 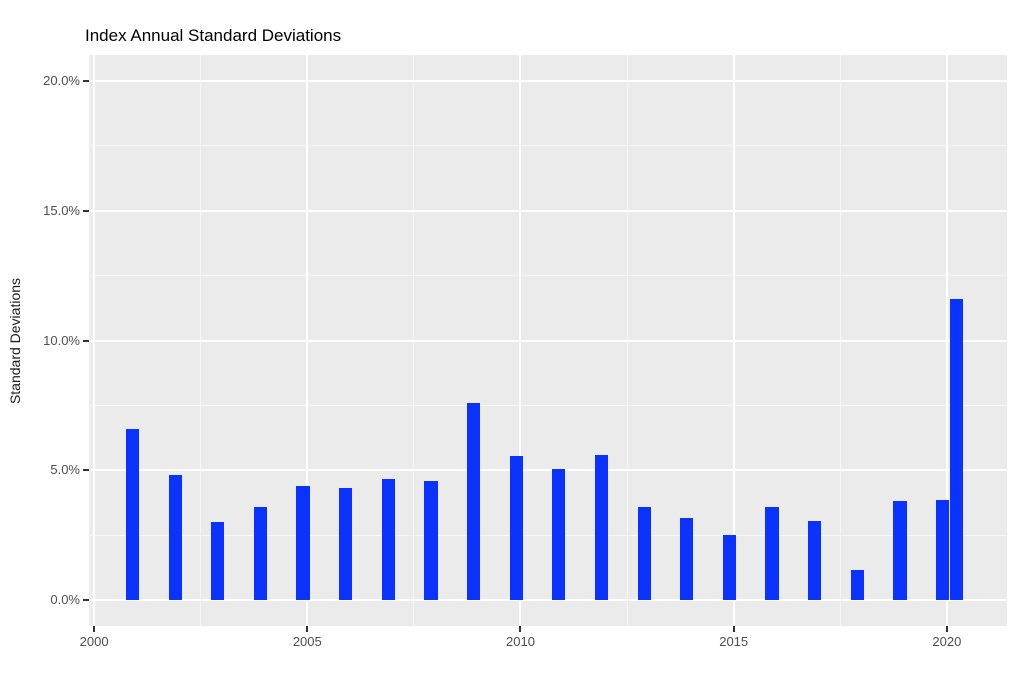 What do you see at coordinates (307, 641) in the screenshot?
I see `x-tick-label: 2005` at bounding box center [307, 641].